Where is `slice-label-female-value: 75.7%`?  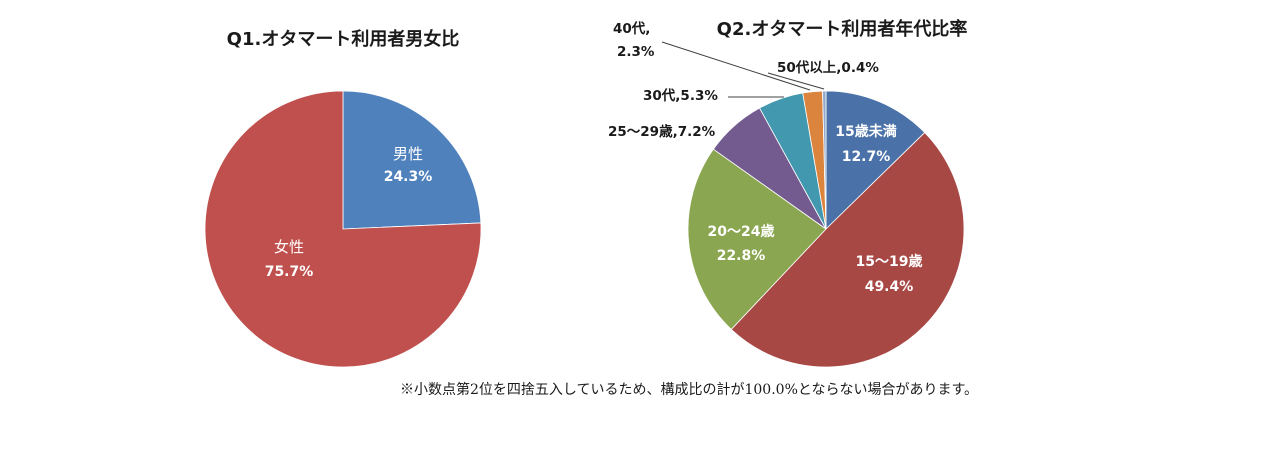
slice-label-female-value: 75.7% is located at coordinates (289, 272).